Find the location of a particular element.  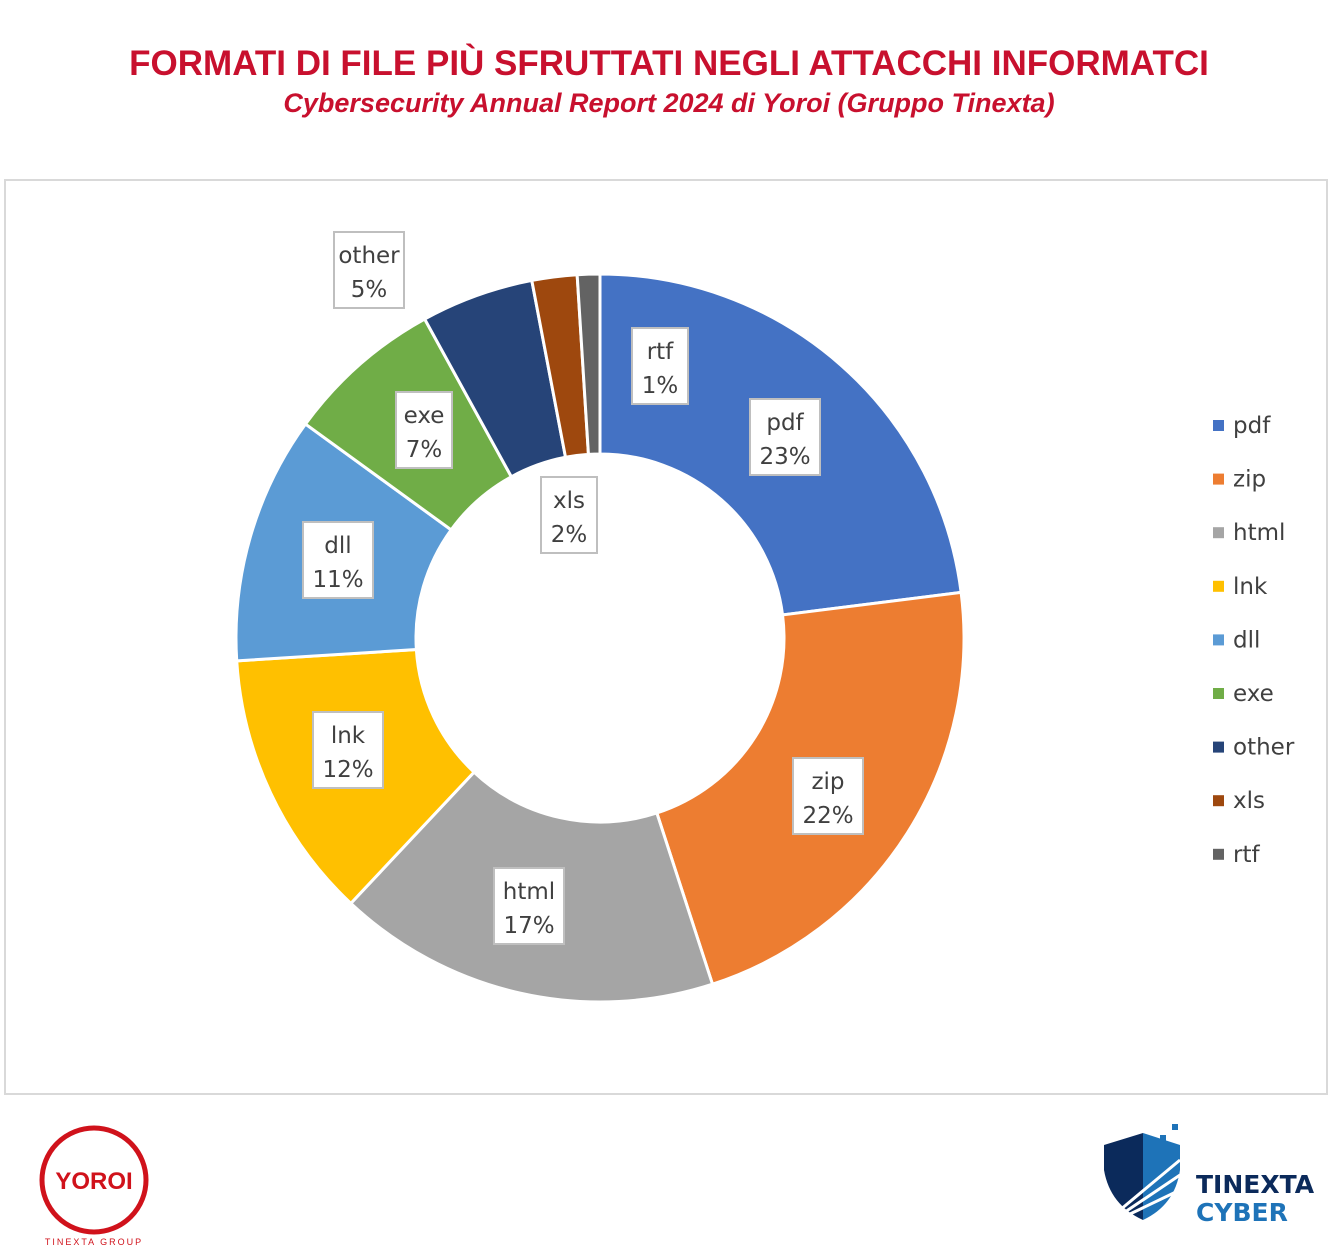

legend-item-lnk: lnk is located at coordinates (1240, 587).